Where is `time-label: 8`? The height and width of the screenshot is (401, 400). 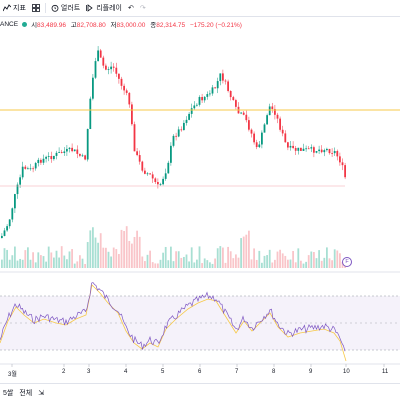 time-label: 8 is located at coordinates (274, 372).